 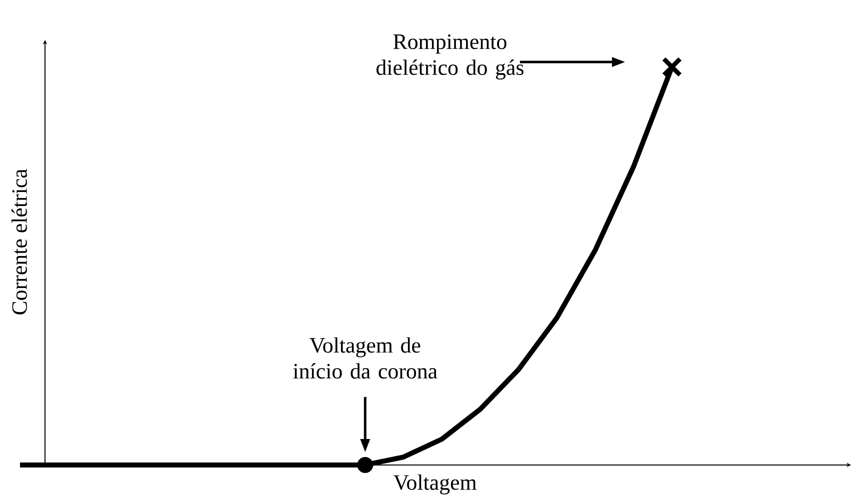 What do you see at coordinates (365, 358) in the screenshot?
I see `annotation: Voltagem de início da corona` at bounding box center [365, 358].